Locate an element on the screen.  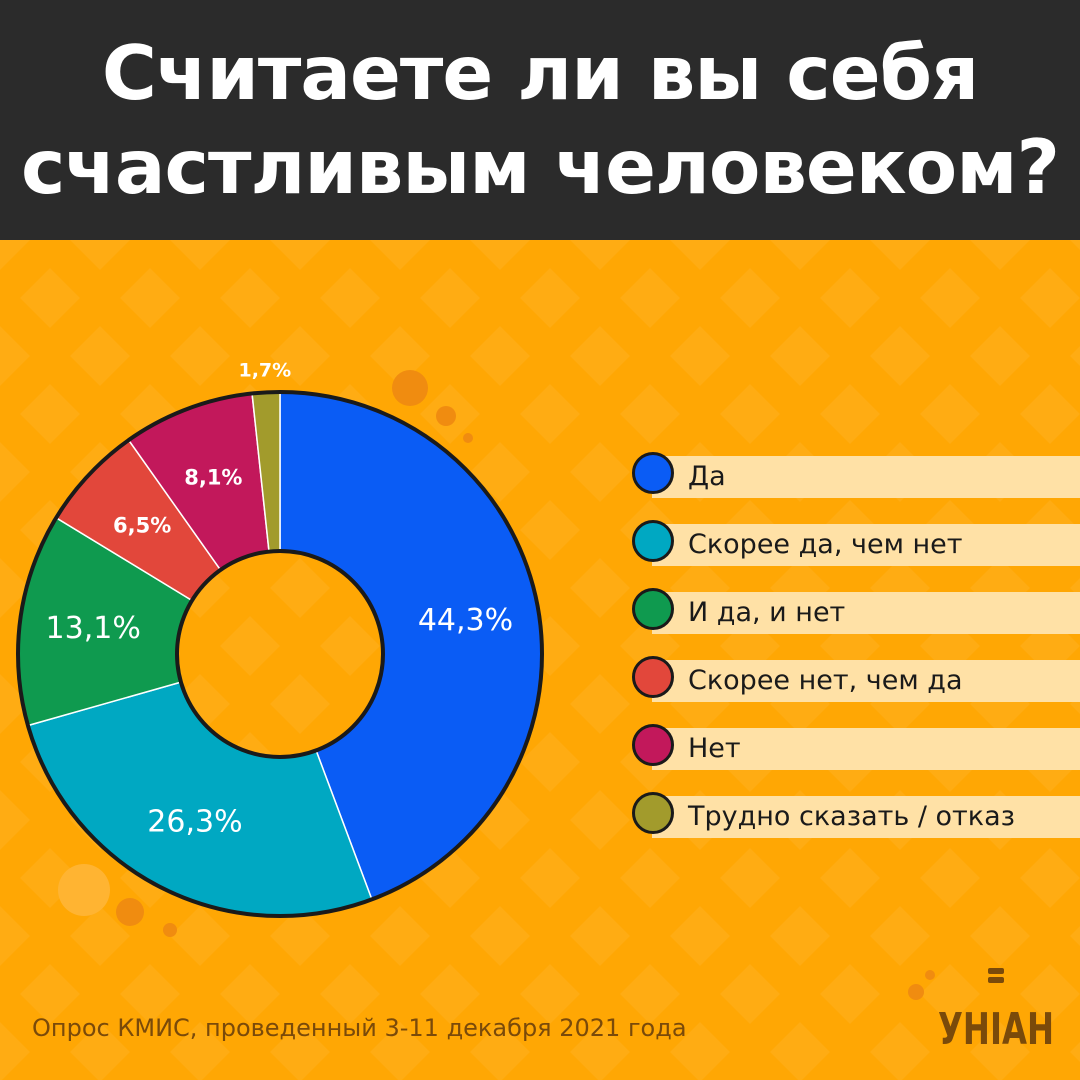
legend-label: И да, и нет is located at coordinates (767, 612).